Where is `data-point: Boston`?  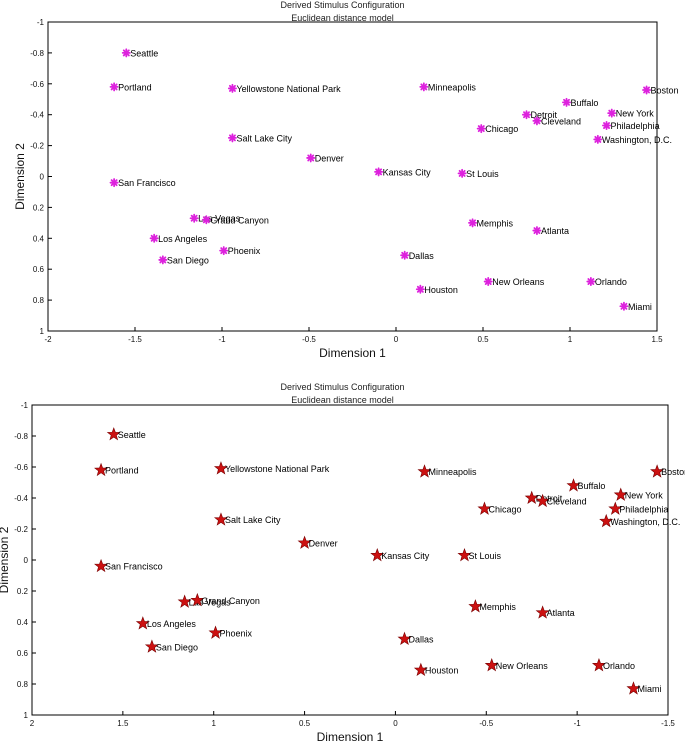
data-point: Boston is located at coordinates (660, 90).